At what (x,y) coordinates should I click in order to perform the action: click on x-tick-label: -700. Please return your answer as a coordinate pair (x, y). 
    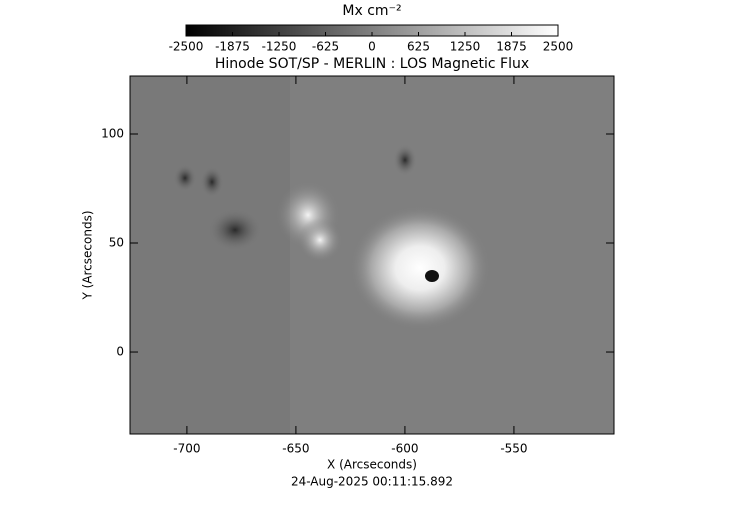
    Looking at the image, I should click on (186, 449).